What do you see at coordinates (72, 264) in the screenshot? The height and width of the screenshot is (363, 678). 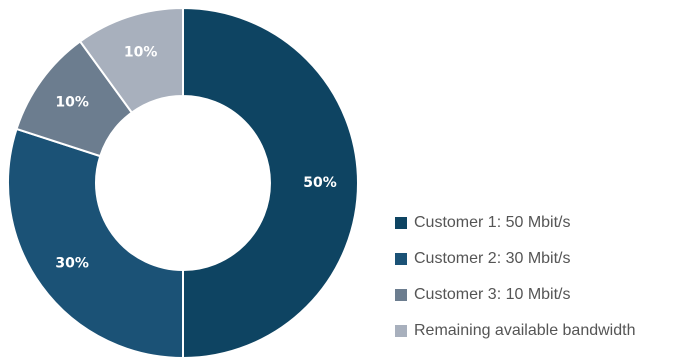 I see `slice-label-2: 30%` at bounding box center [72, 264].